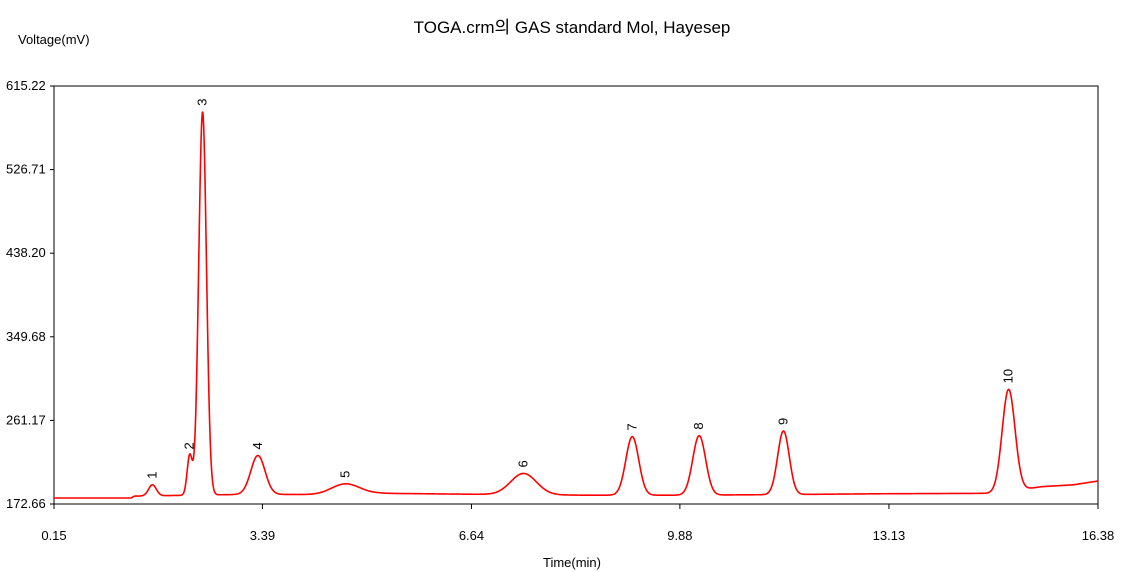 The width and height of the screenshot is (1125, 572). Describe the element at coordinates (572, 27) in the screenshot. I see `chart-title: TOGA.crm의 GAS standard Mol, Hayesep` at that location.